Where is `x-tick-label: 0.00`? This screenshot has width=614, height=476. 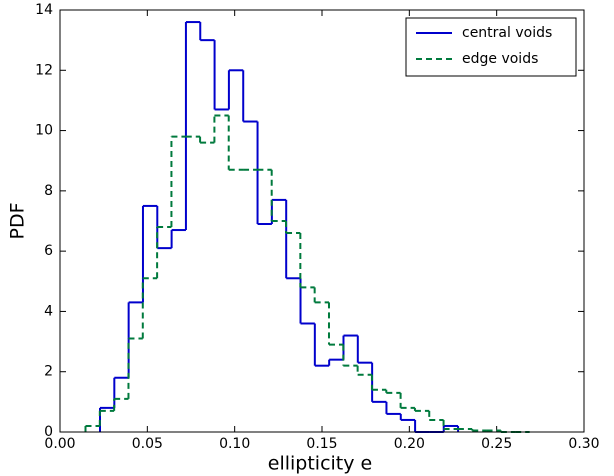
x-tick-label: 0.00 is located at coordinates (59, 444).